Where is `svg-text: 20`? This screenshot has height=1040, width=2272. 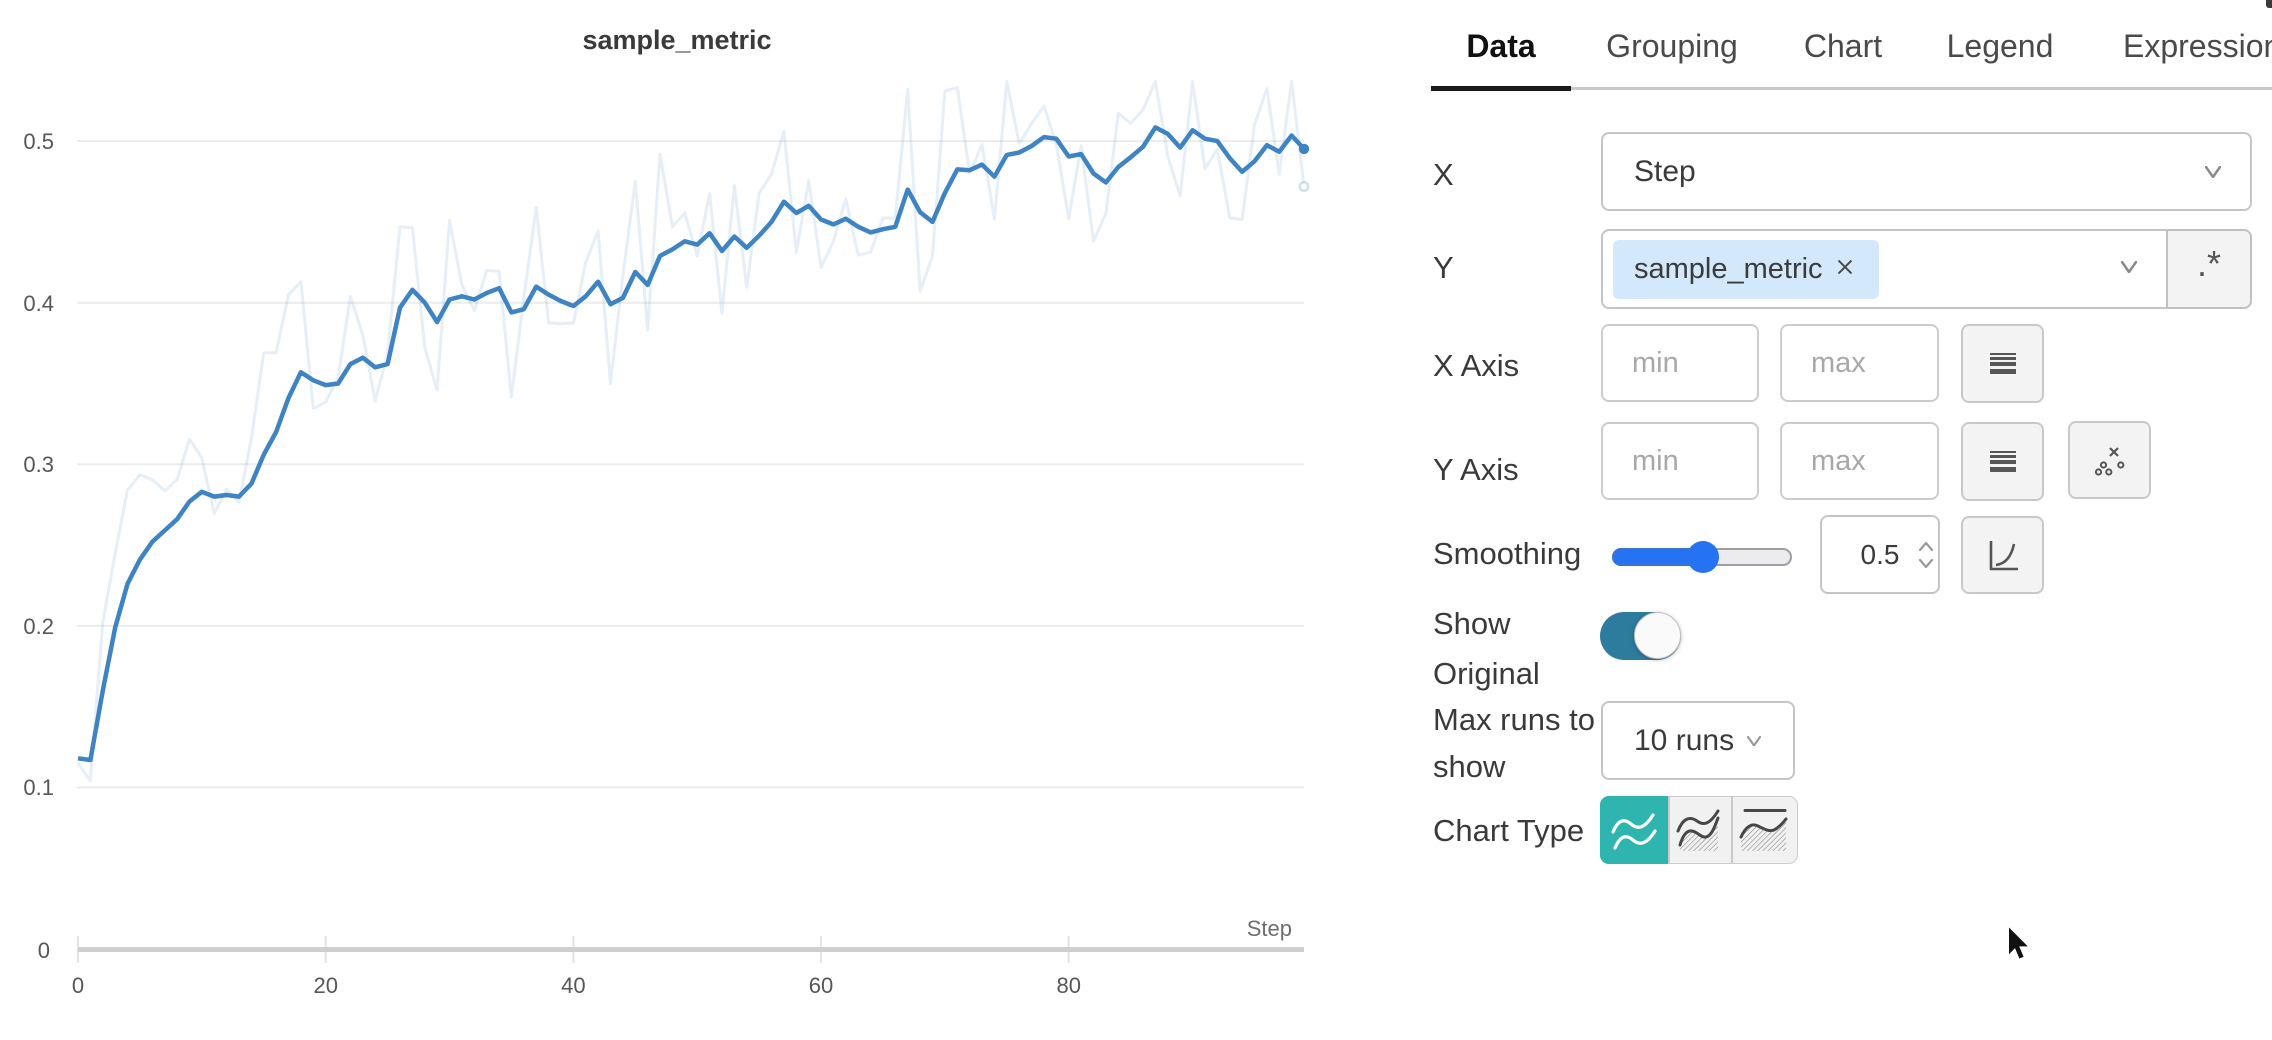
svg-text: 20 is located at coordinates (325, 985).